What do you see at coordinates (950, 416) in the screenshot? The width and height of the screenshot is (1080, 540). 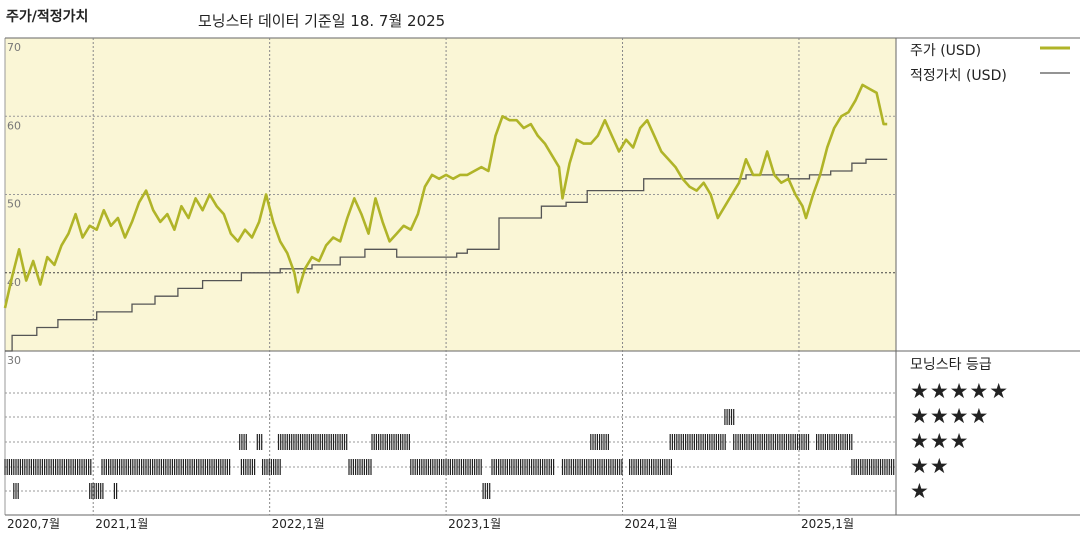 I see `rating-4-stars: ★★★★` at bounding box center [950, 416].